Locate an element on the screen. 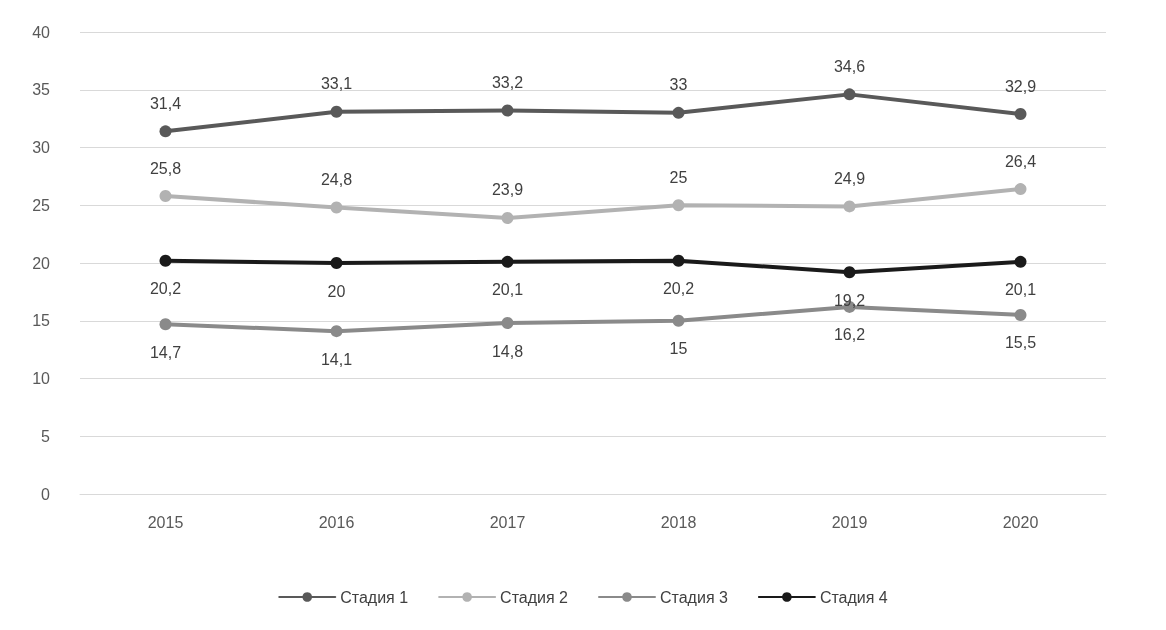  x-tick-label: 2016 is located at coordinates (336, 522).